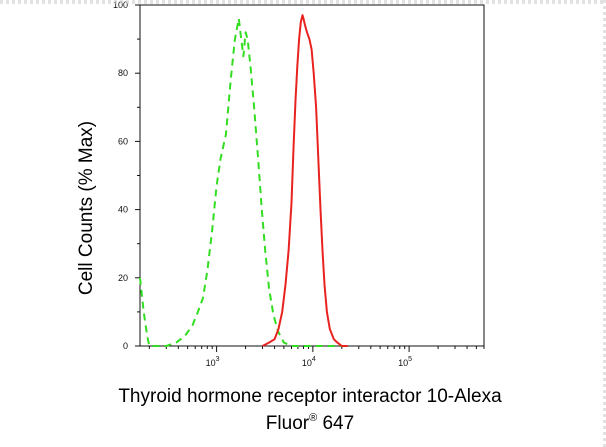 The image size is (606, 447). Describe the element at coordinates (303, 2) in the screenshot. I see `window-top-border` at that location.